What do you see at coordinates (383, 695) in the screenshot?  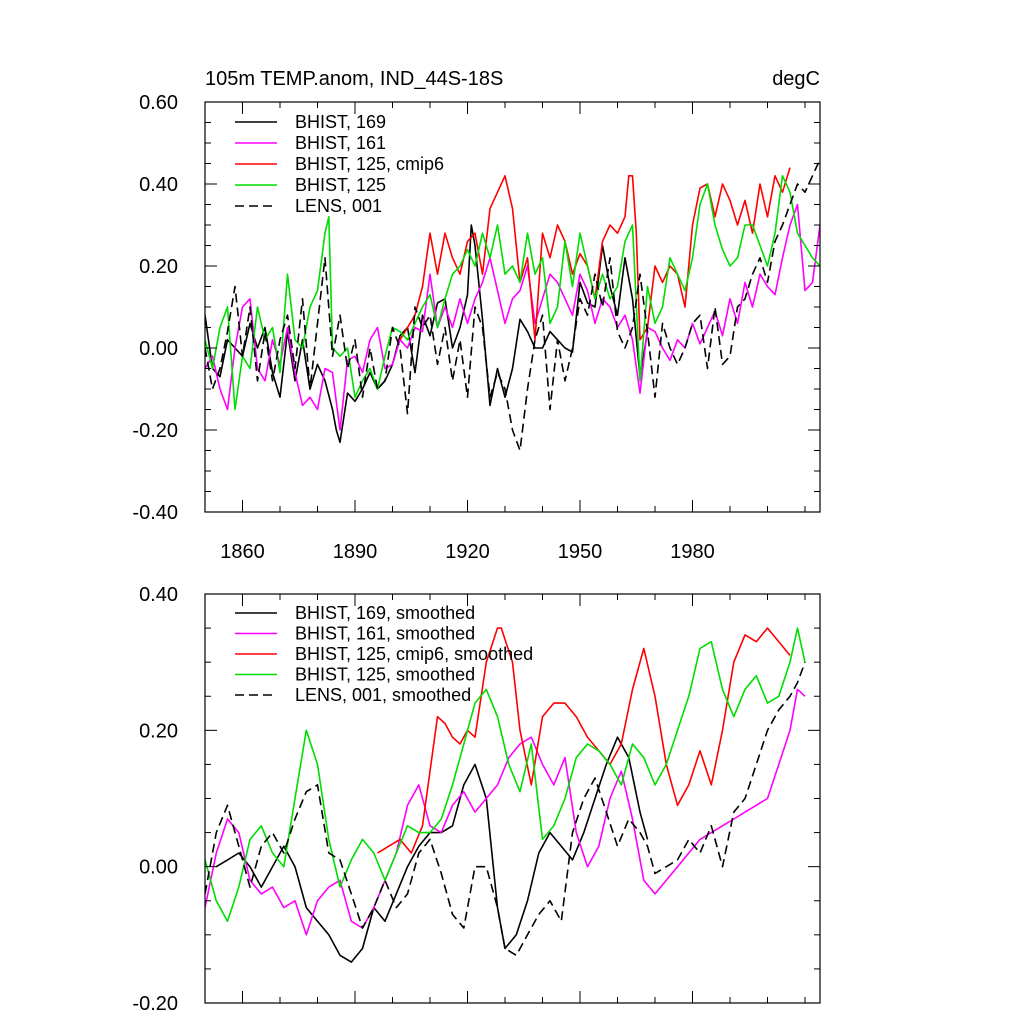 I see `legend-label: LENS, 001, smoothed` at bounding box center [383, 695].